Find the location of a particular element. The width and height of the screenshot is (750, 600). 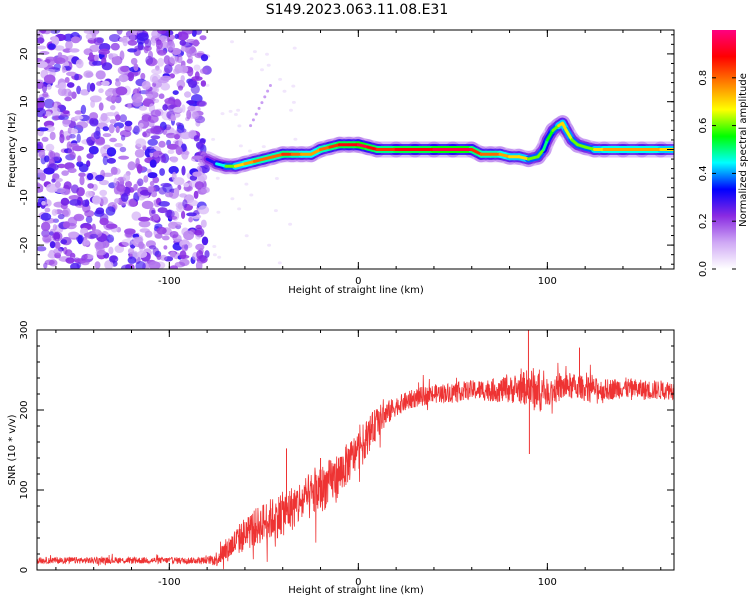

spectrogram-noise-cells is located at coordinates (167, 149).